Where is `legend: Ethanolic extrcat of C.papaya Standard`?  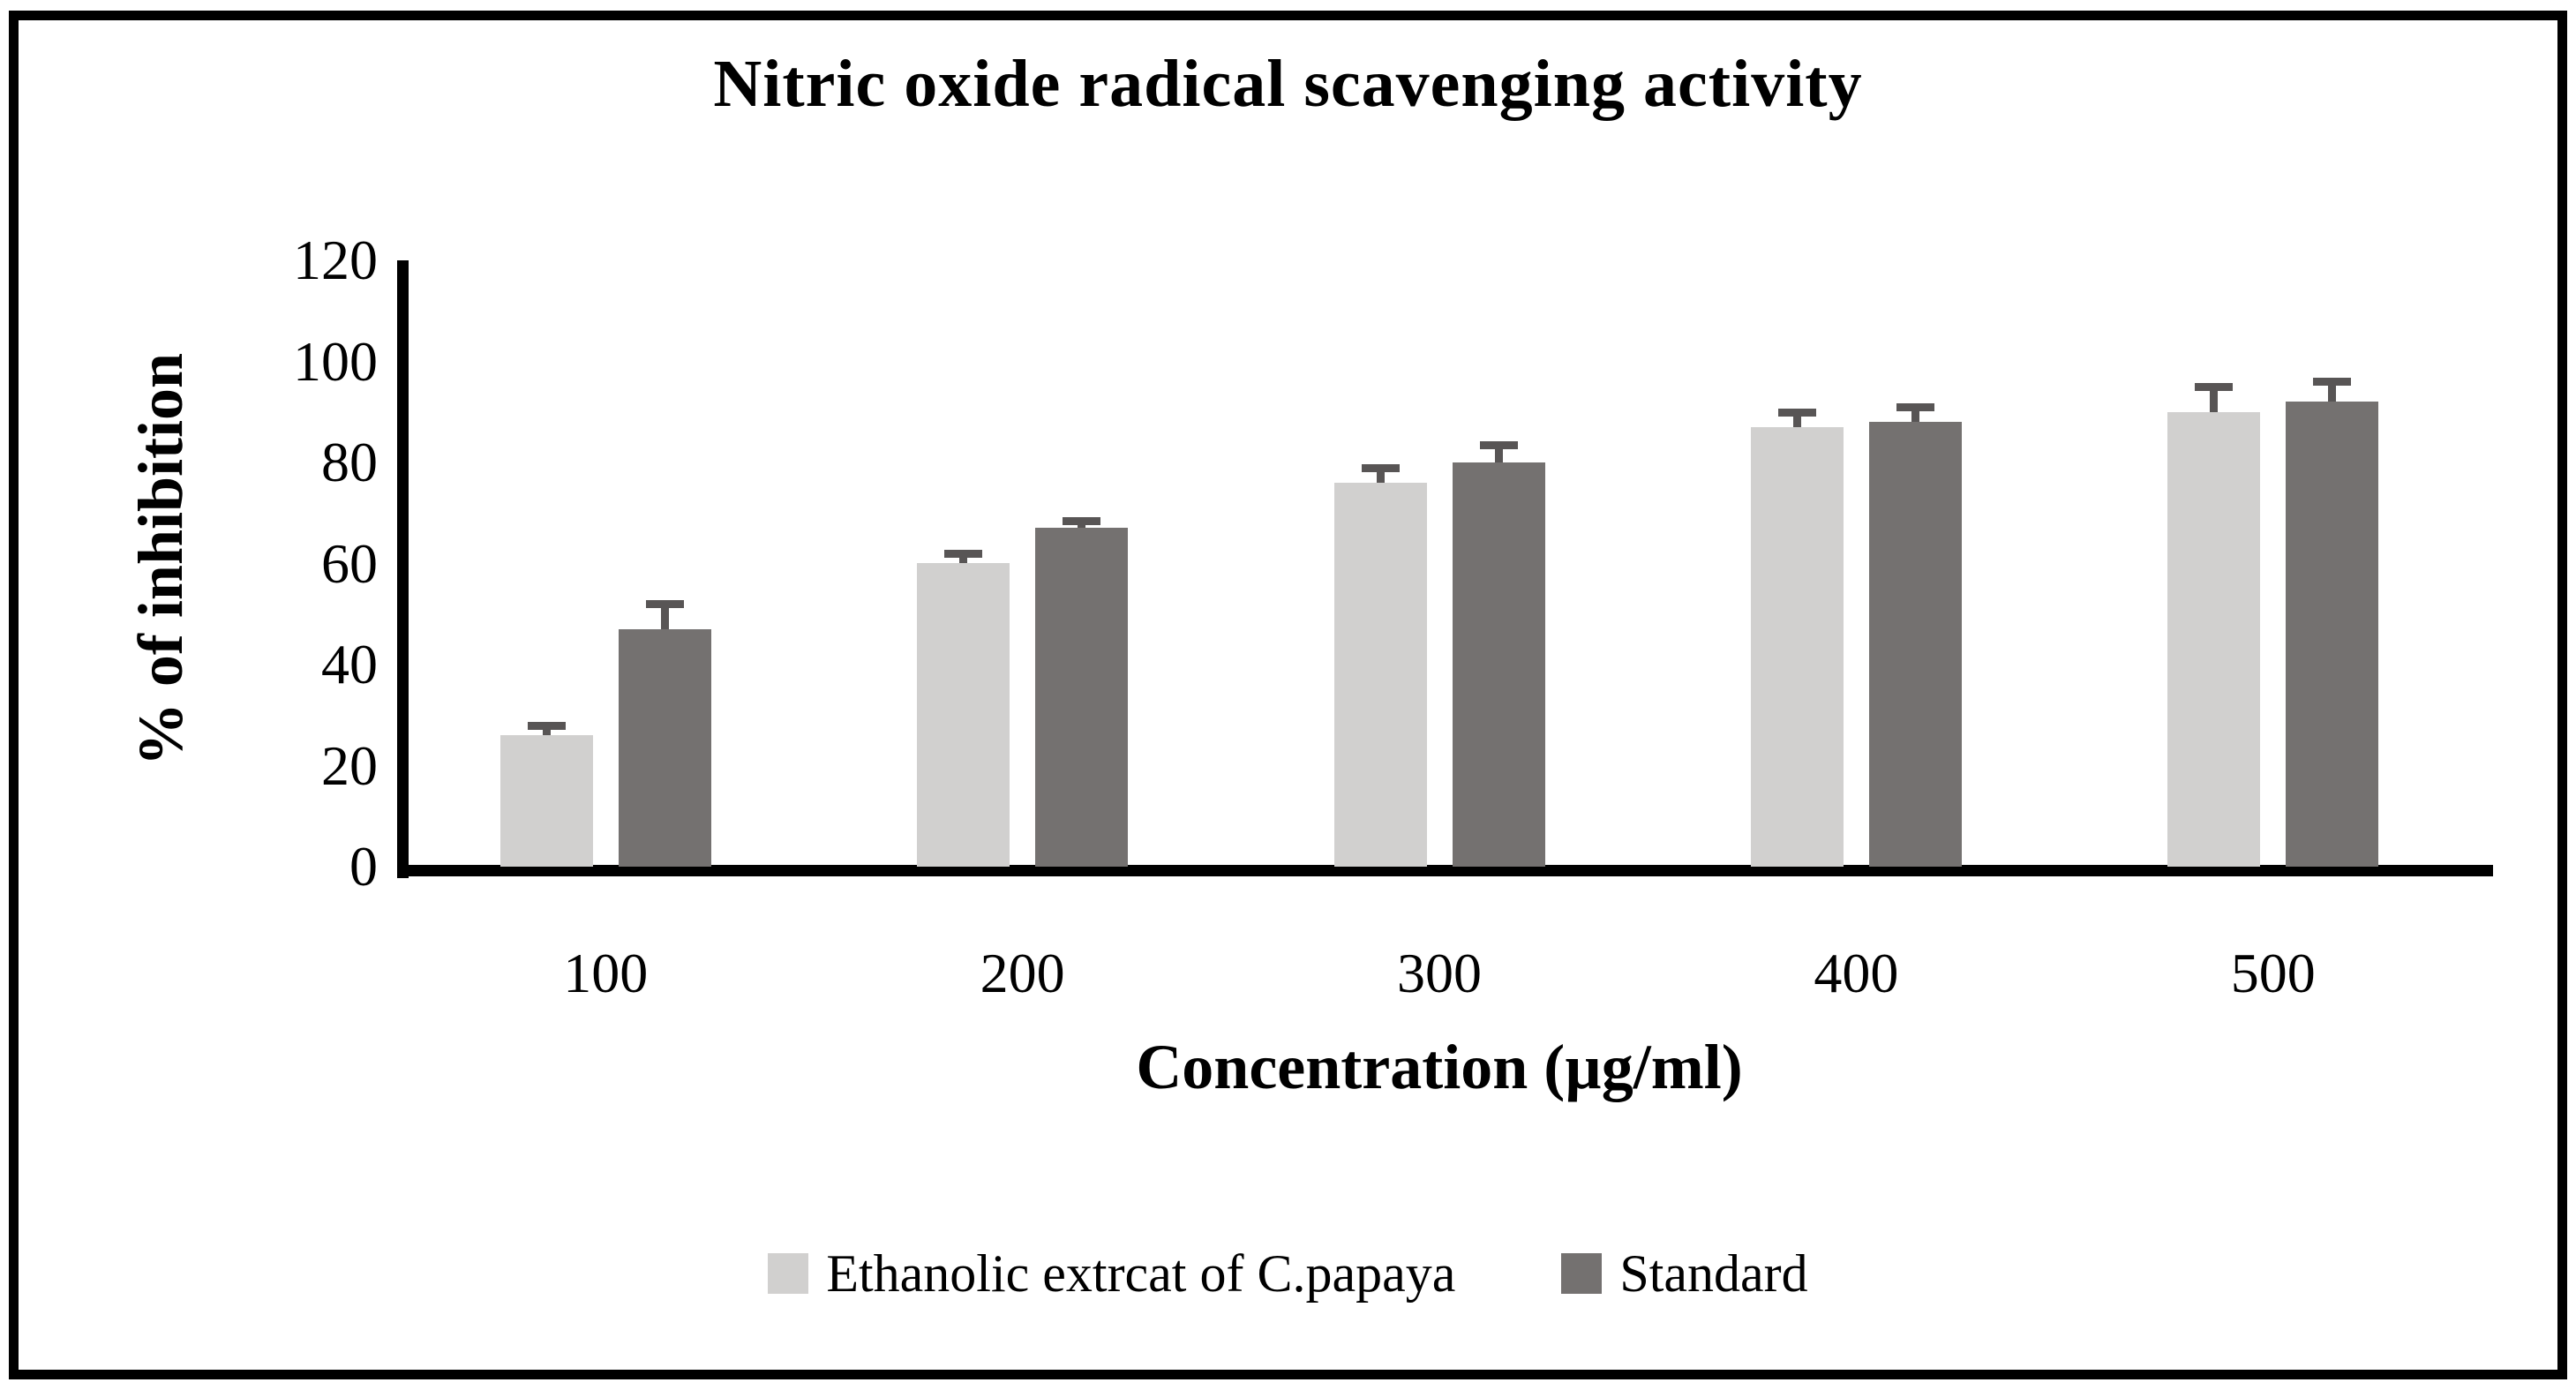
legend: Ethanolic extrcat of C.papaya Standard is located at coordinates (1288, 1273).